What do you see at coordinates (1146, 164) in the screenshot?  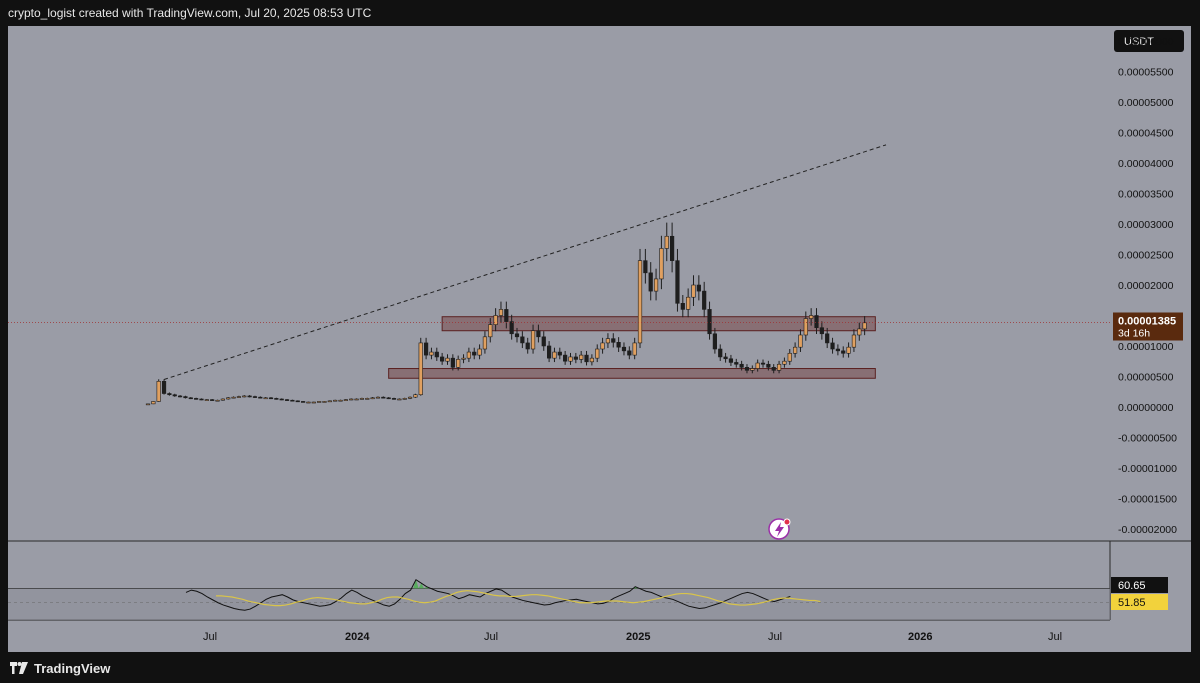 I see `price-tick-label: 0.00004000` at bounding box center [1146, 164].